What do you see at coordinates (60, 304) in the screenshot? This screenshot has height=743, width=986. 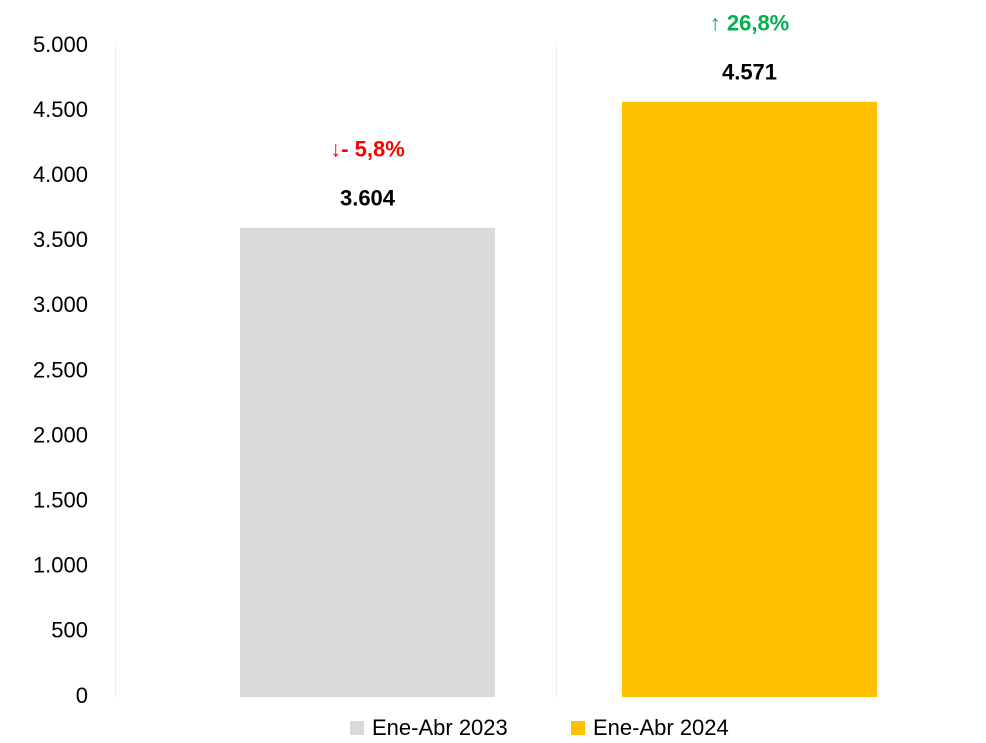 I see `y-tick-label: 3.000` at bounding box center [60, 304].